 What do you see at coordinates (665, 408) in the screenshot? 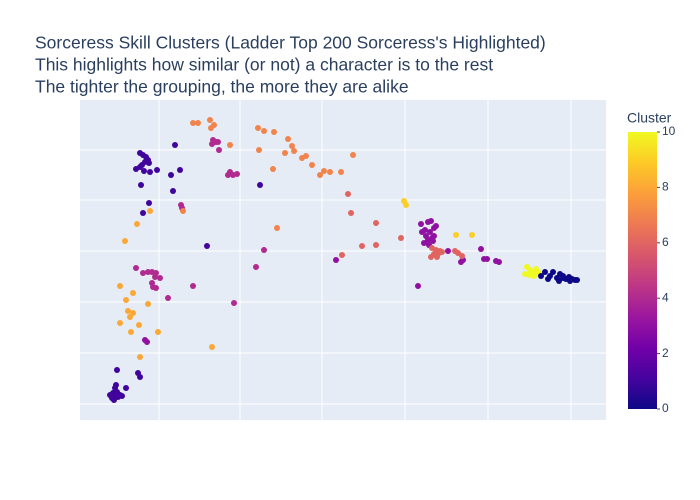
I see `colorbar-tick-label: 0` at bounding box center [665, 408].